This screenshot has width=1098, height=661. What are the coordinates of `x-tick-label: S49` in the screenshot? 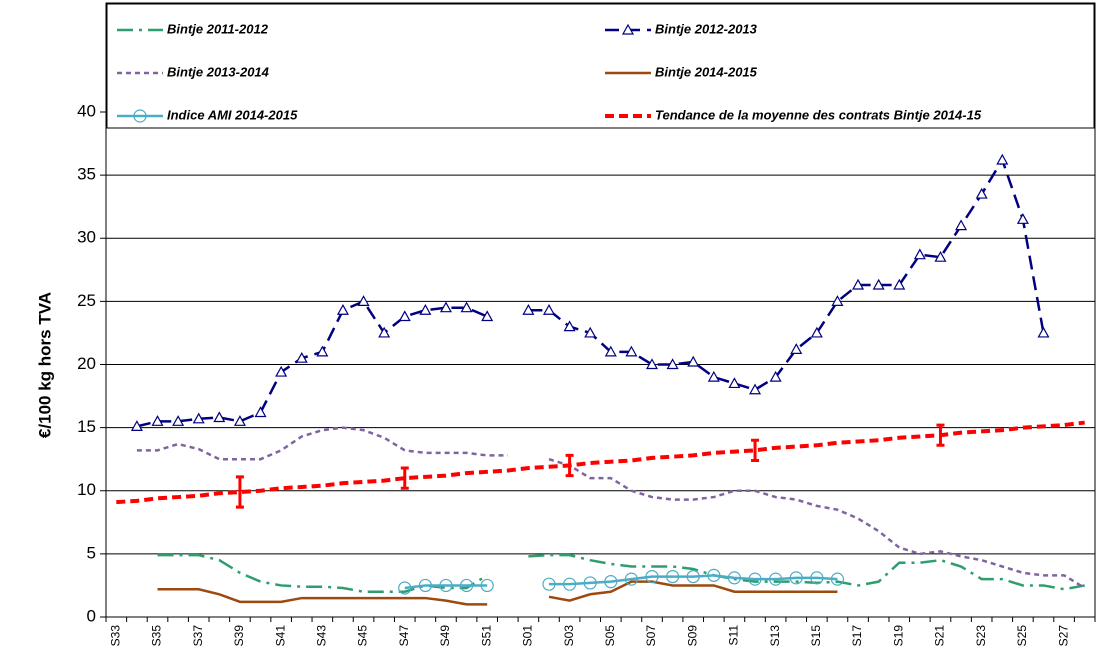 It's located at (445, 636).